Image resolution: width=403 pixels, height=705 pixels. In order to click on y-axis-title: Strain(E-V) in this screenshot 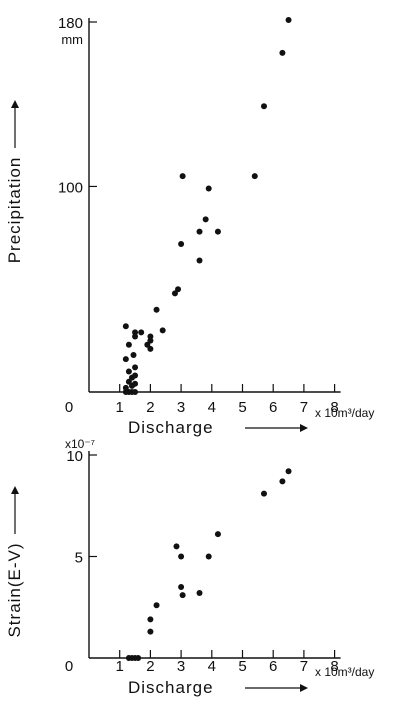, I will do `click(14, 589)`.